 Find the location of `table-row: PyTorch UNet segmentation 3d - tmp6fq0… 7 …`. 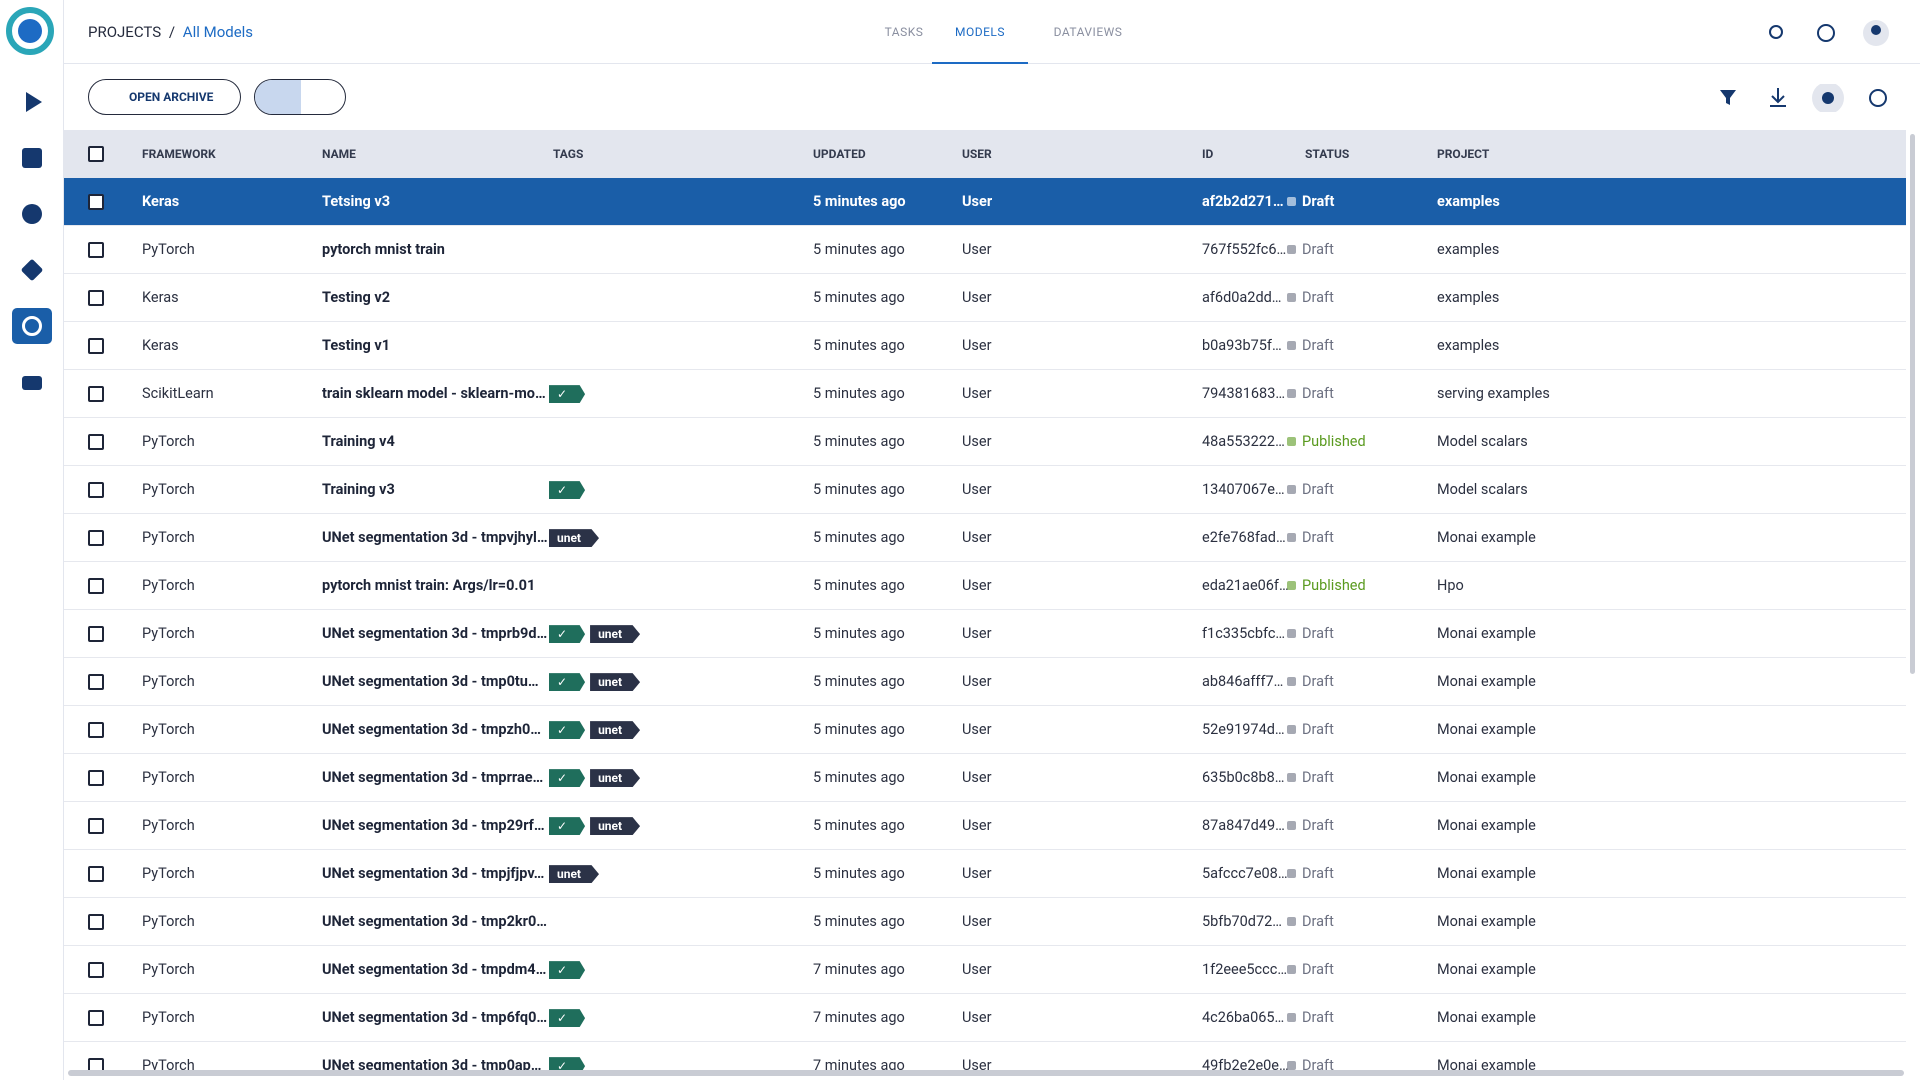

table-row: PyTorch UNet segmentation 3d - tmp6fq0… 7 … is located at coordinates (985, 1018).